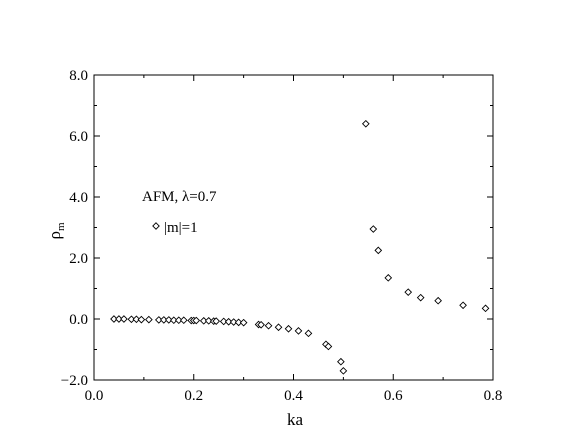  I want to click on y-axis-label-main: ρ, so click(54, 235).